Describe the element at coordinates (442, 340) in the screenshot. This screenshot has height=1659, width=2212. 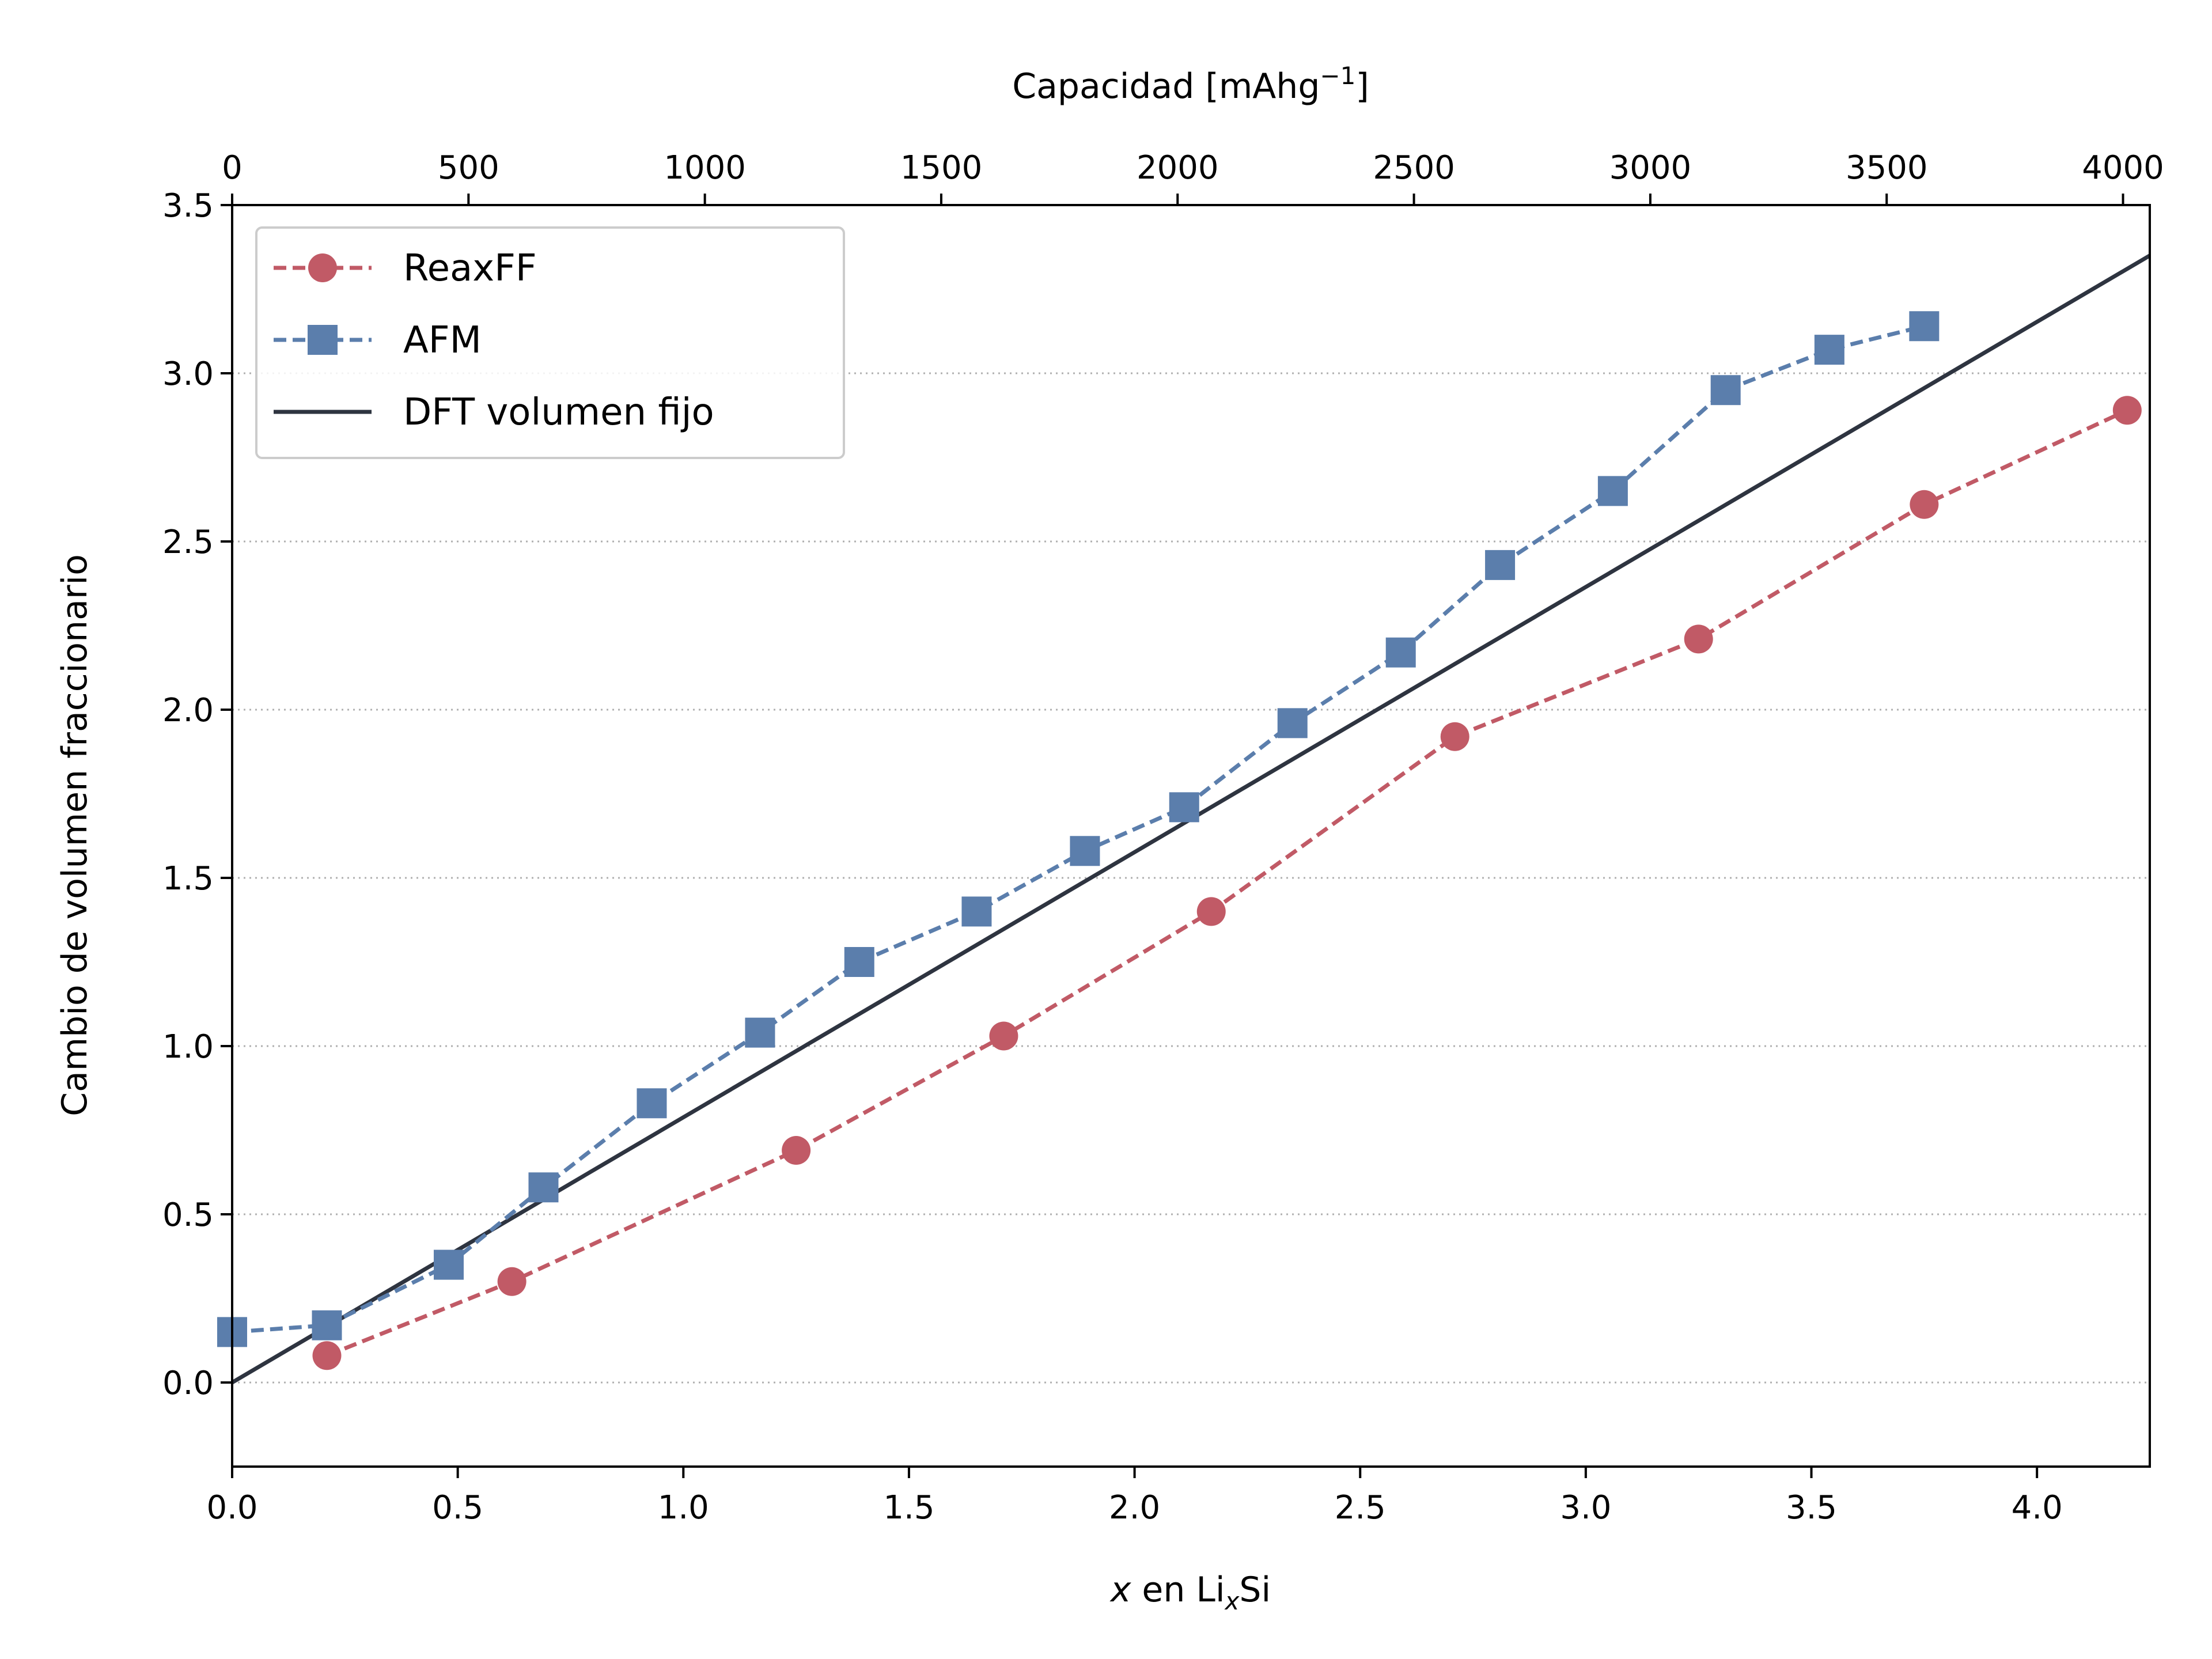
I see `legend-label-afm: AFM` at that location.